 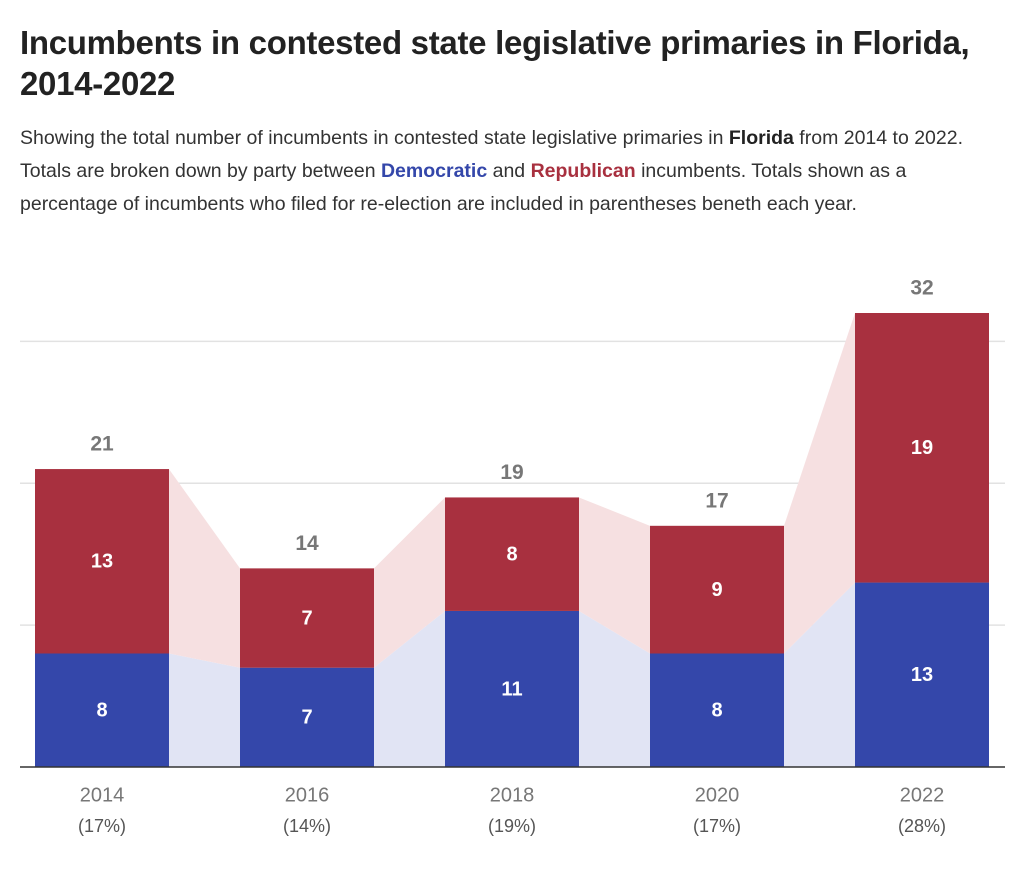 What do you see at coordinates (307, 795) in the screenshot?
I see `x-tick-label: 2016` at bounding box center [307, 795].